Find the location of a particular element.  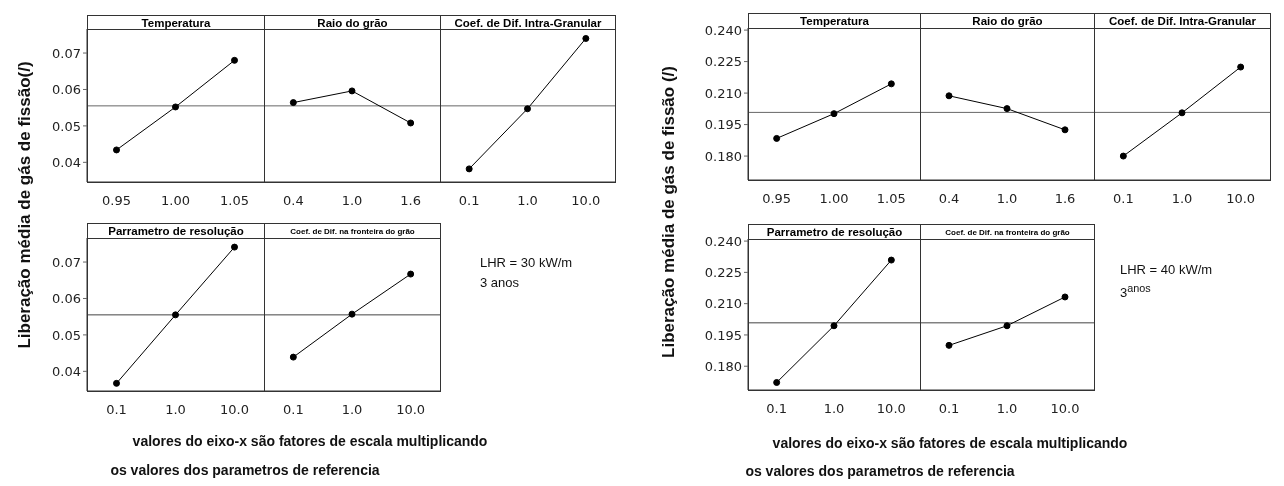

text: 3 anos is located at coordinates (500, 282).